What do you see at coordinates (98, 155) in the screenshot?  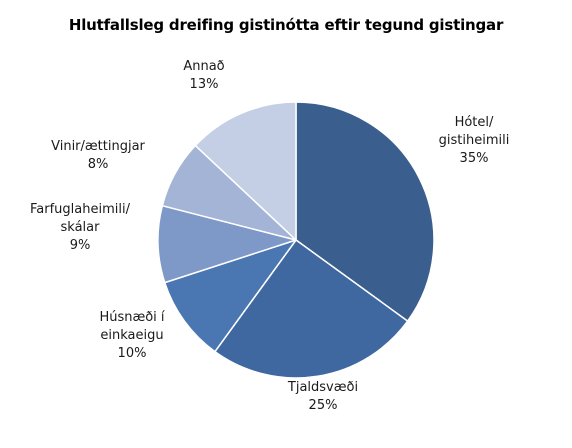 I see `slice-label-5: Vinir/ættingjar 8%` at bounding box center [98, 155].